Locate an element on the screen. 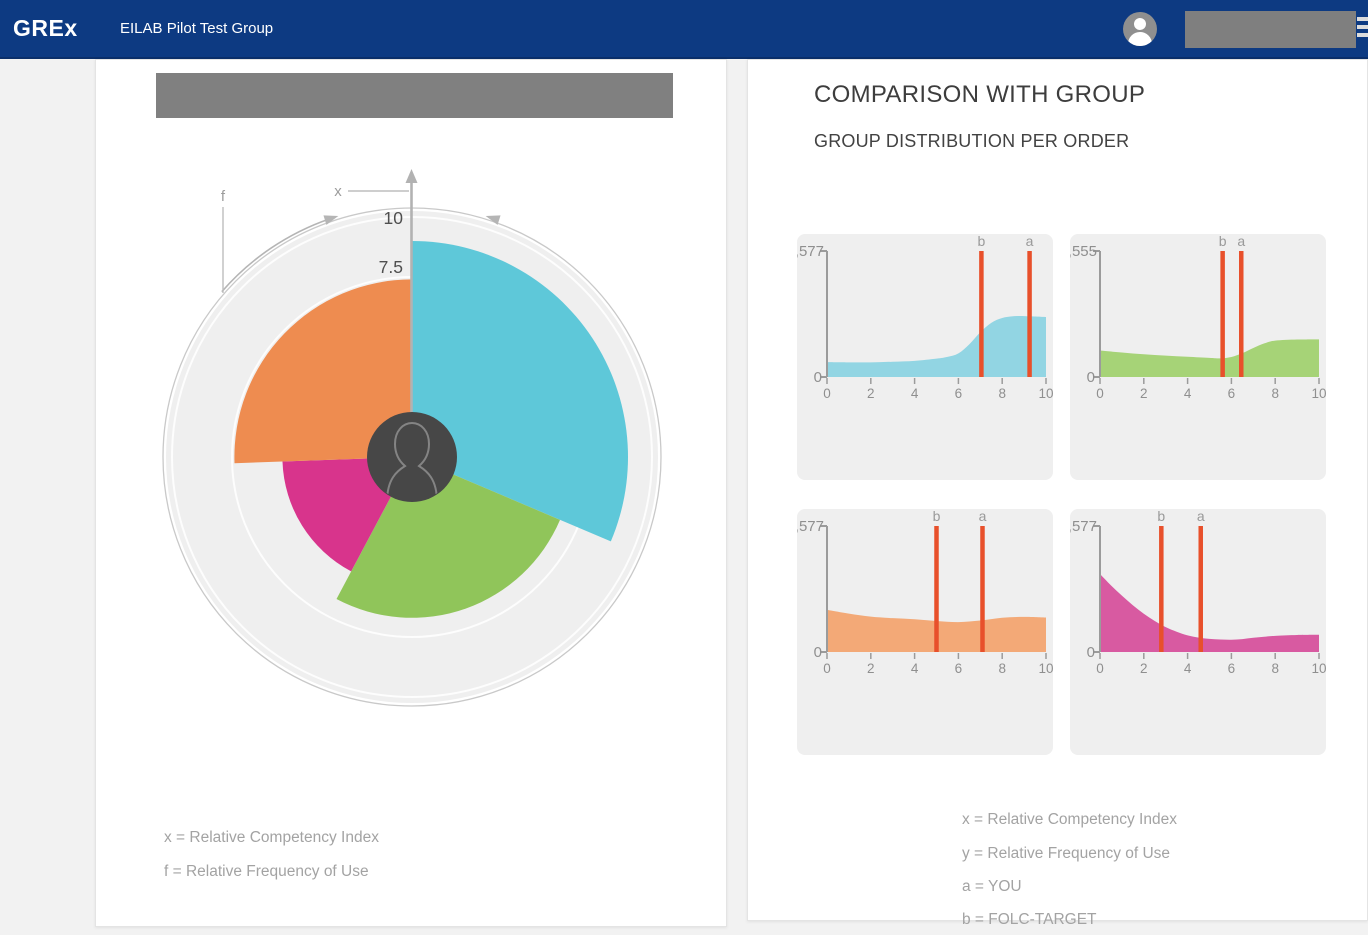 The height and width of the screenshot is (935, 1368). rose-segment-orange-order is located at coordinates (323, 371).